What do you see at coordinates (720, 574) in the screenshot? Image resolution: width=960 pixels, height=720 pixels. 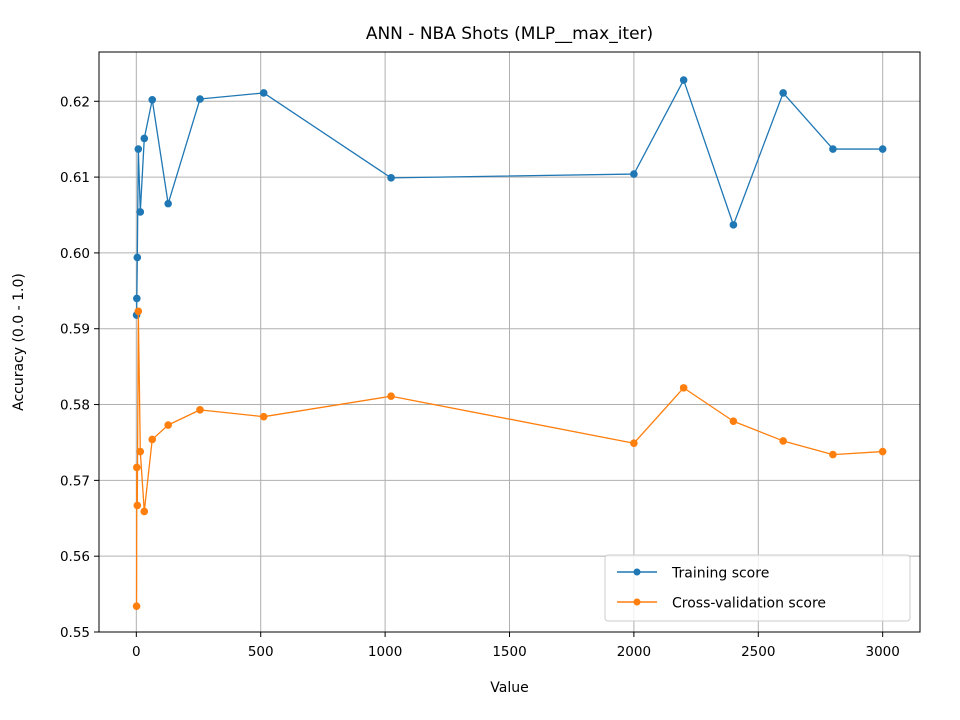 I see `legend-label-training: Training score` at bounding box center [720, 574].